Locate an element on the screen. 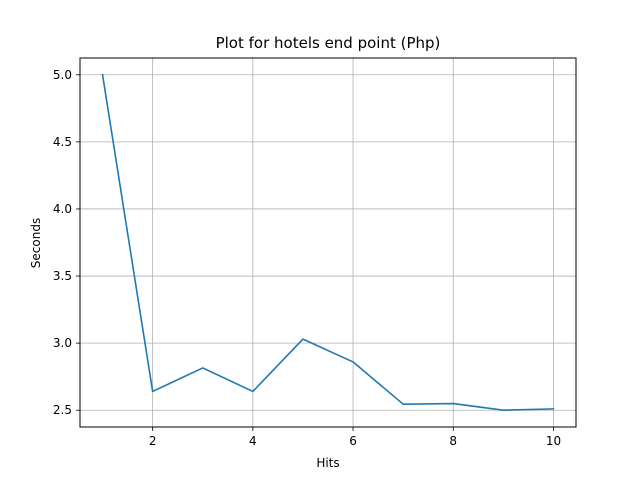  x-tick-label: 8 is located at coordinates (453, 441).